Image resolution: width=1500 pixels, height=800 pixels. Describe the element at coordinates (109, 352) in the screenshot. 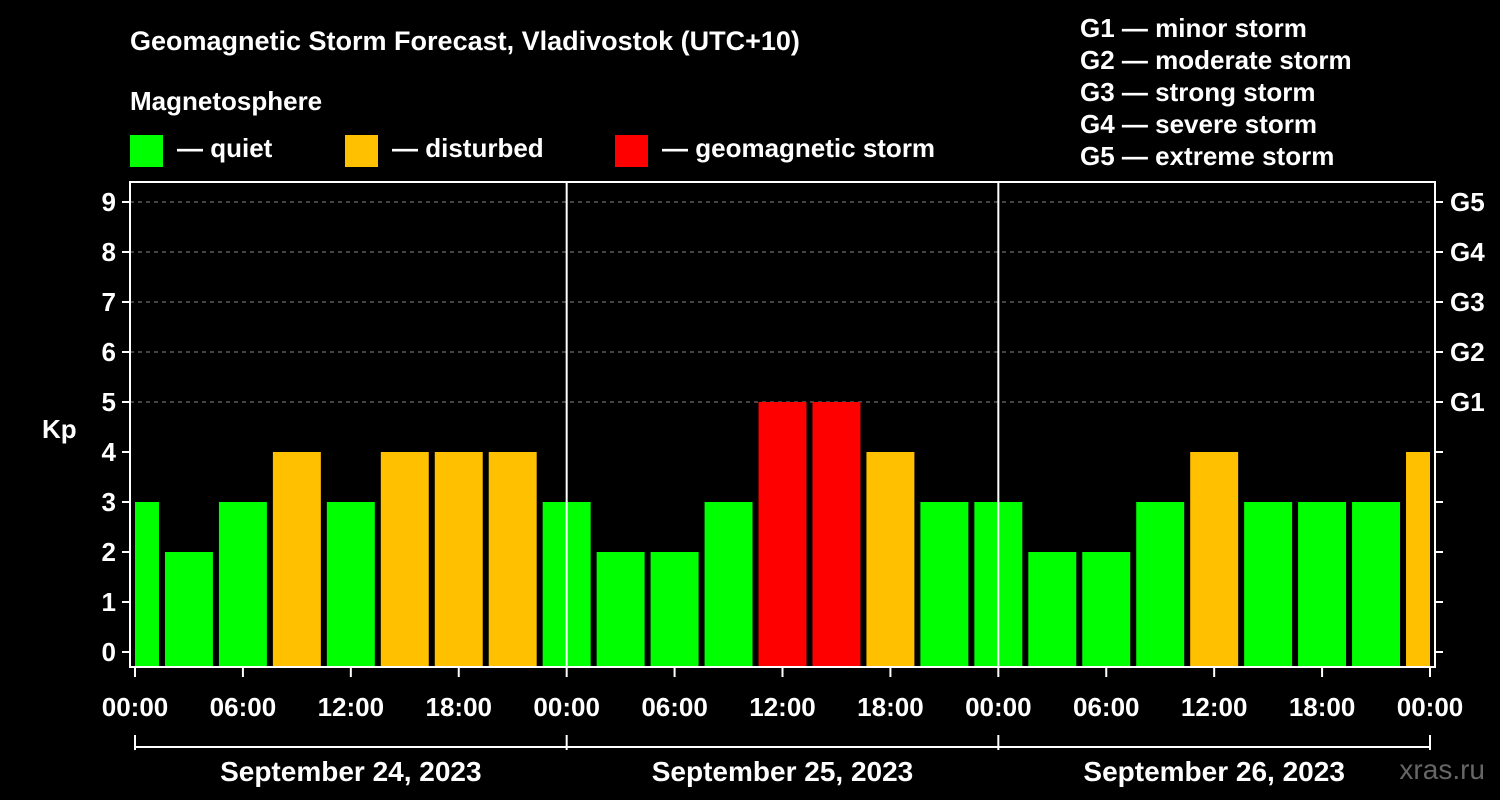

I see `y-tick-label: 6` at that location.